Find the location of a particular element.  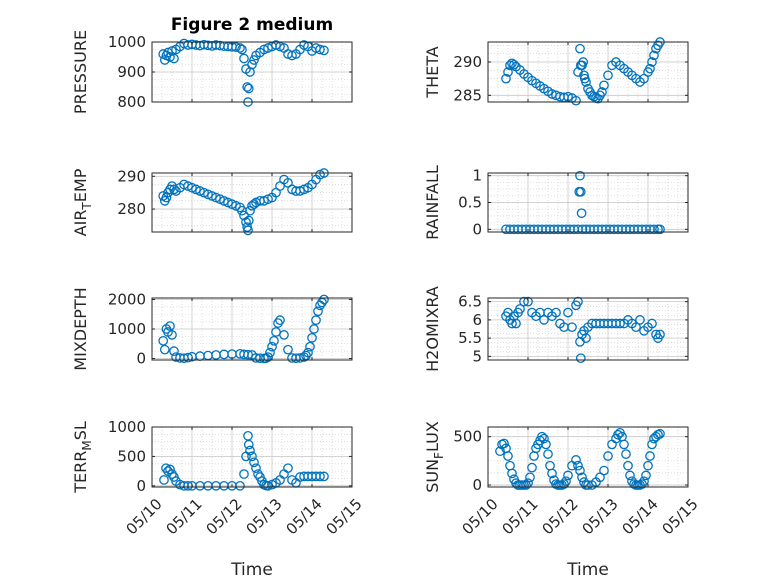

y-tick-label: 6.5 is located at coordinates (470, 302).